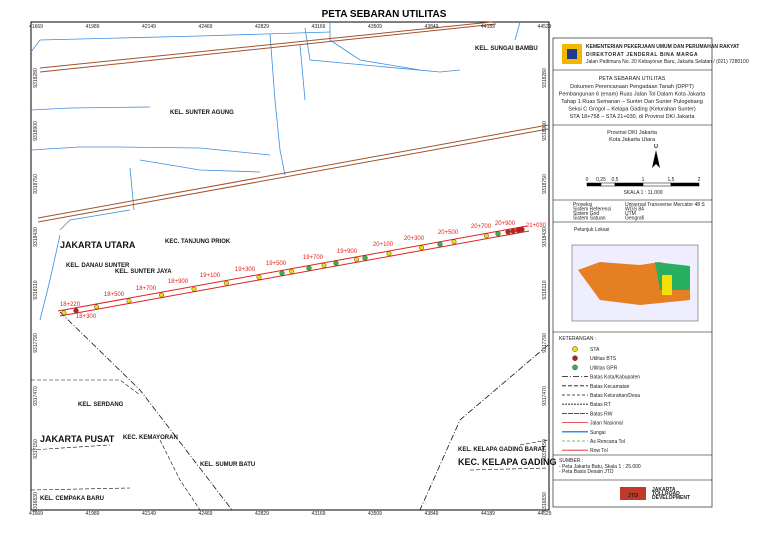 The height and width of the screenshot is (549, 768). I want to click on label: KEL. CEMPAKA BARU, so click(72, 499).